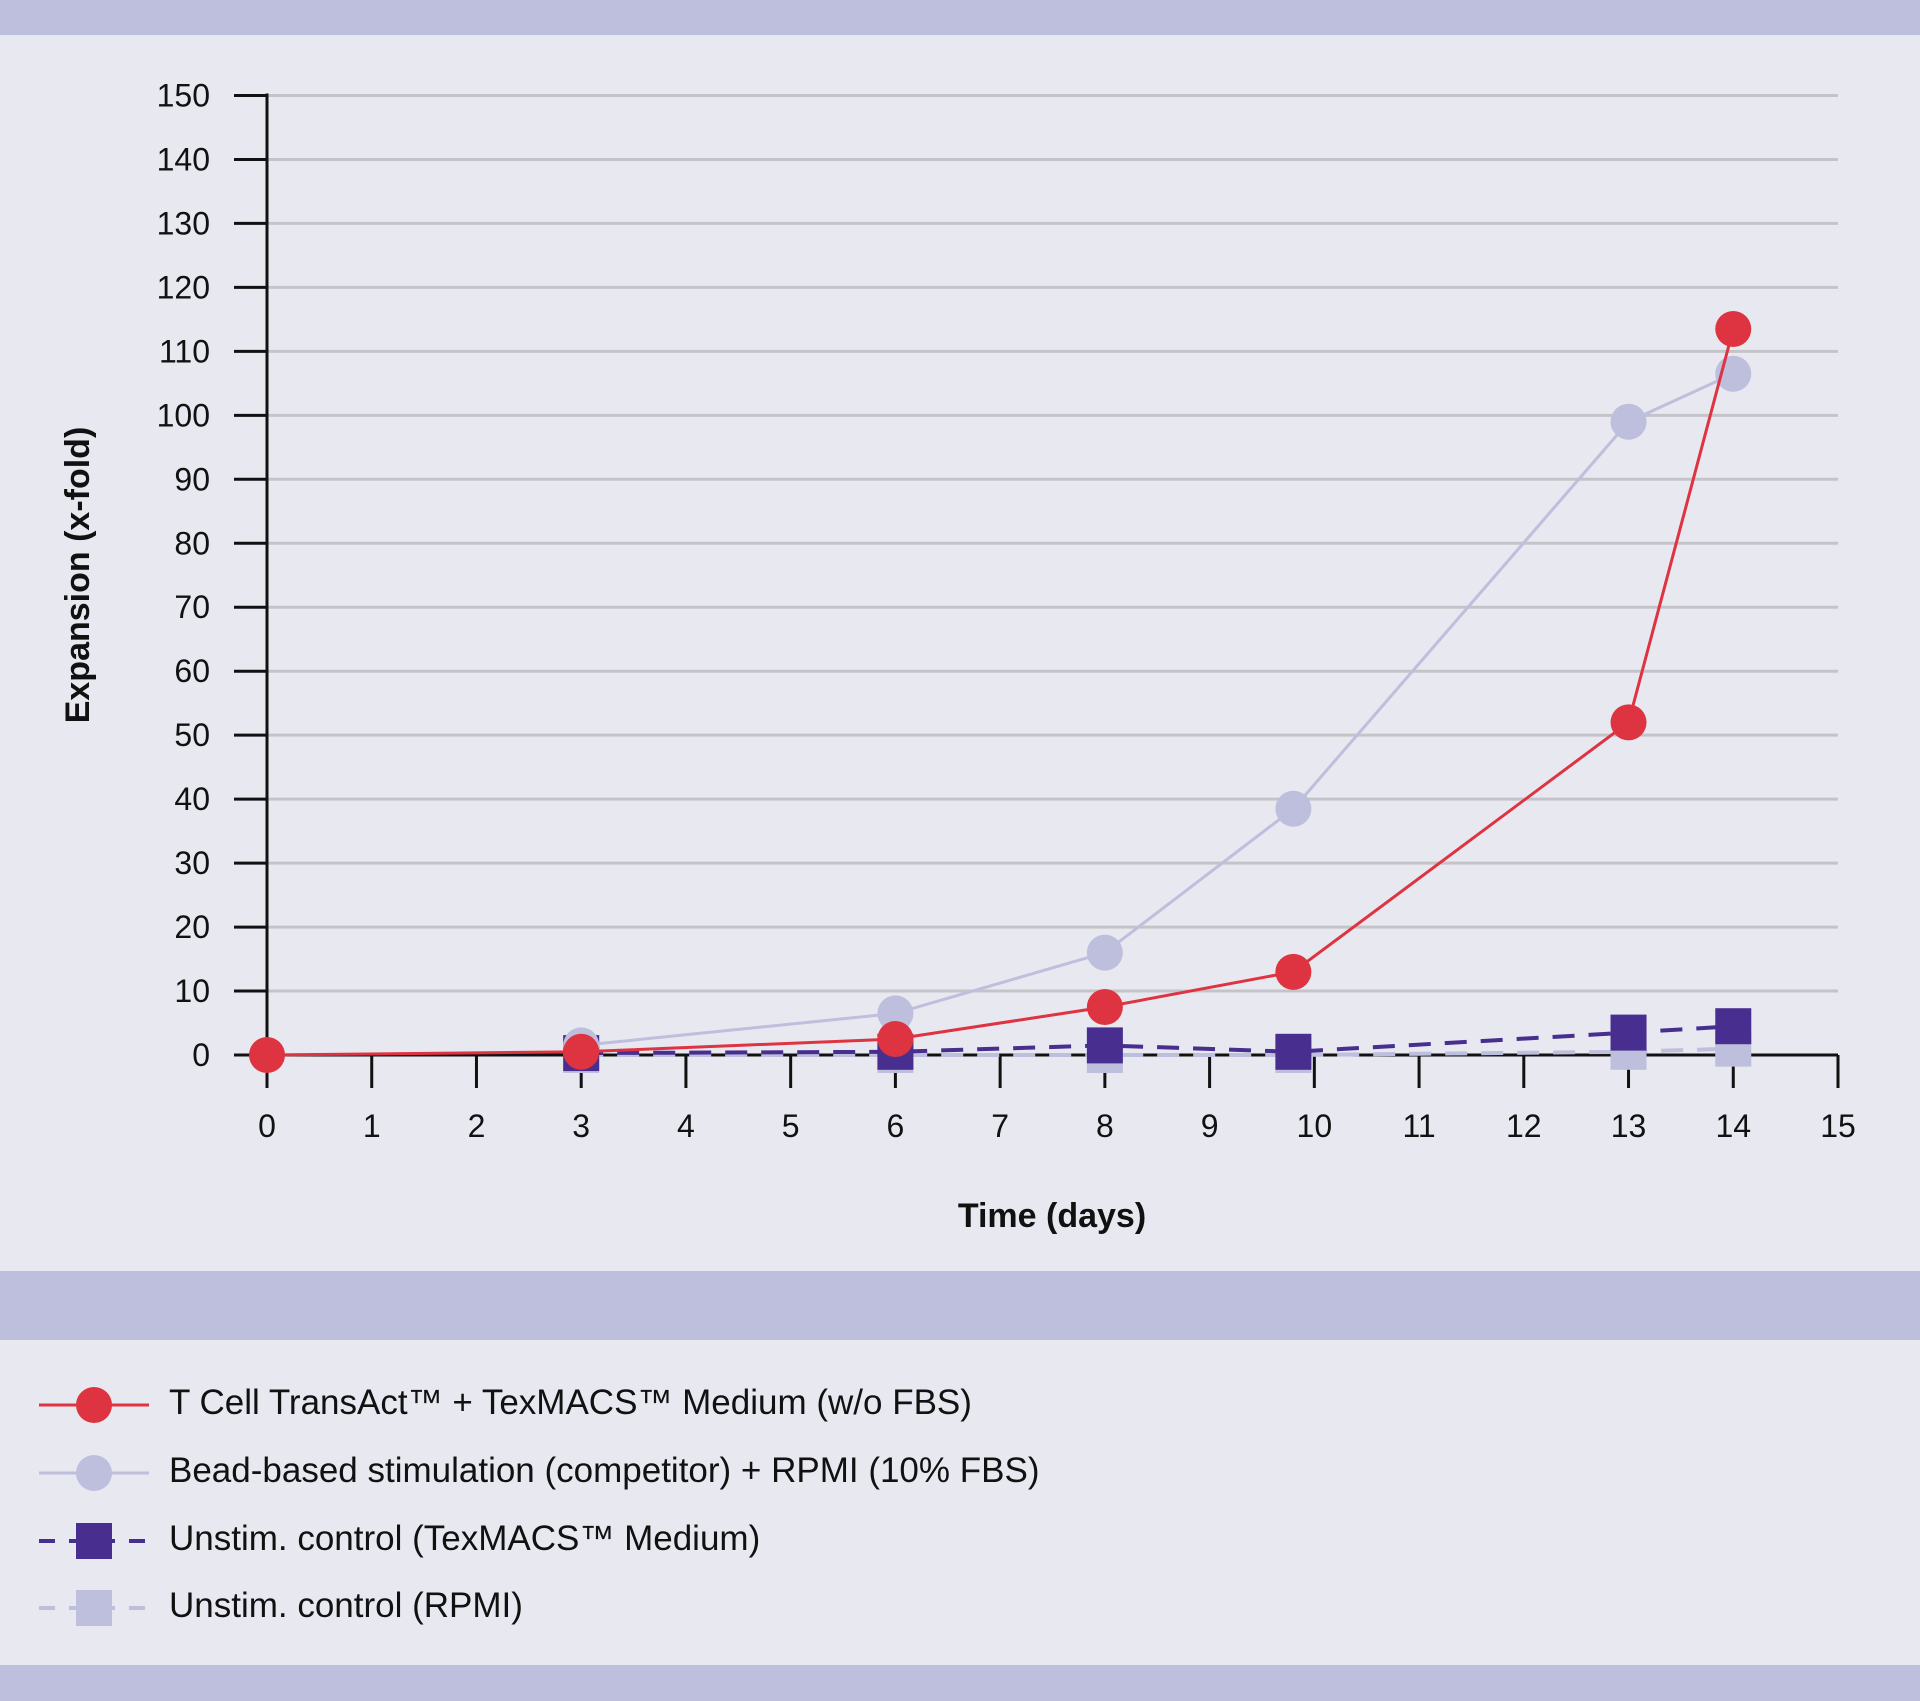 This screenshot has width=1920, height=1701. Describe the element at coordinates (477, 1126) in the screenshot. I see `x-tick-label: 2` at that location.